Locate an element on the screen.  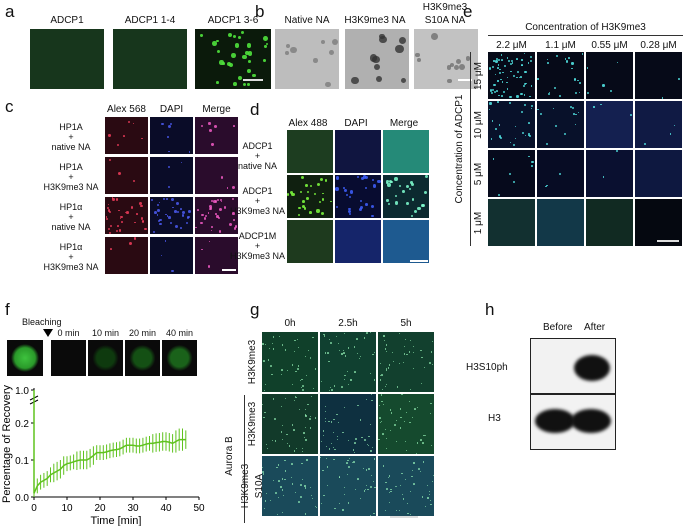
micrograph-d is located at coordinates (310, 196).